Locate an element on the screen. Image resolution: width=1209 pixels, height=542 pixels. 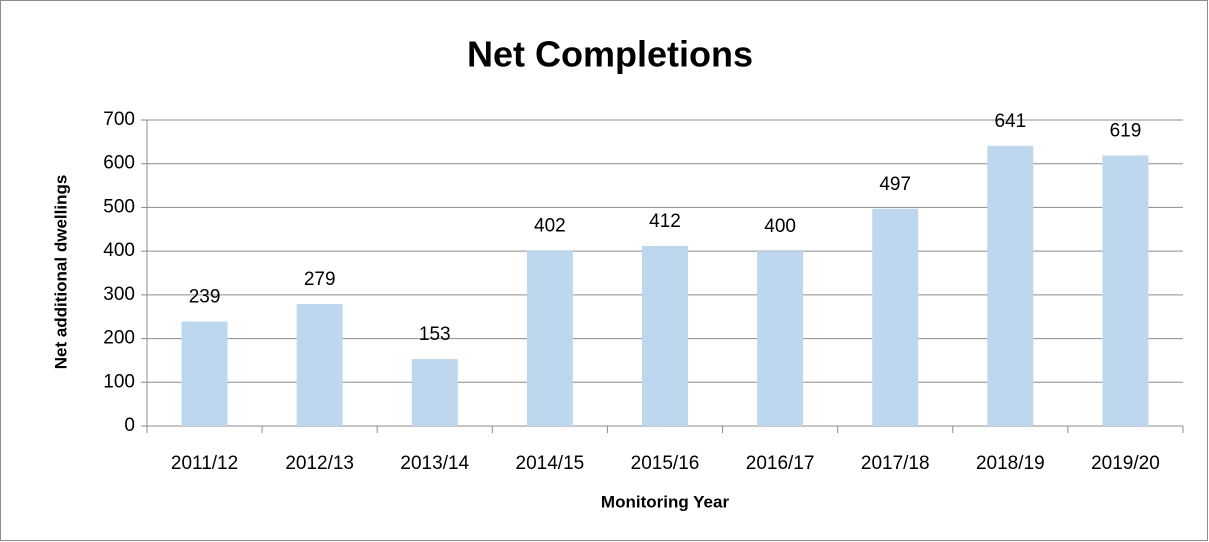
data-label: 279 is located at coordinates (320, 279).